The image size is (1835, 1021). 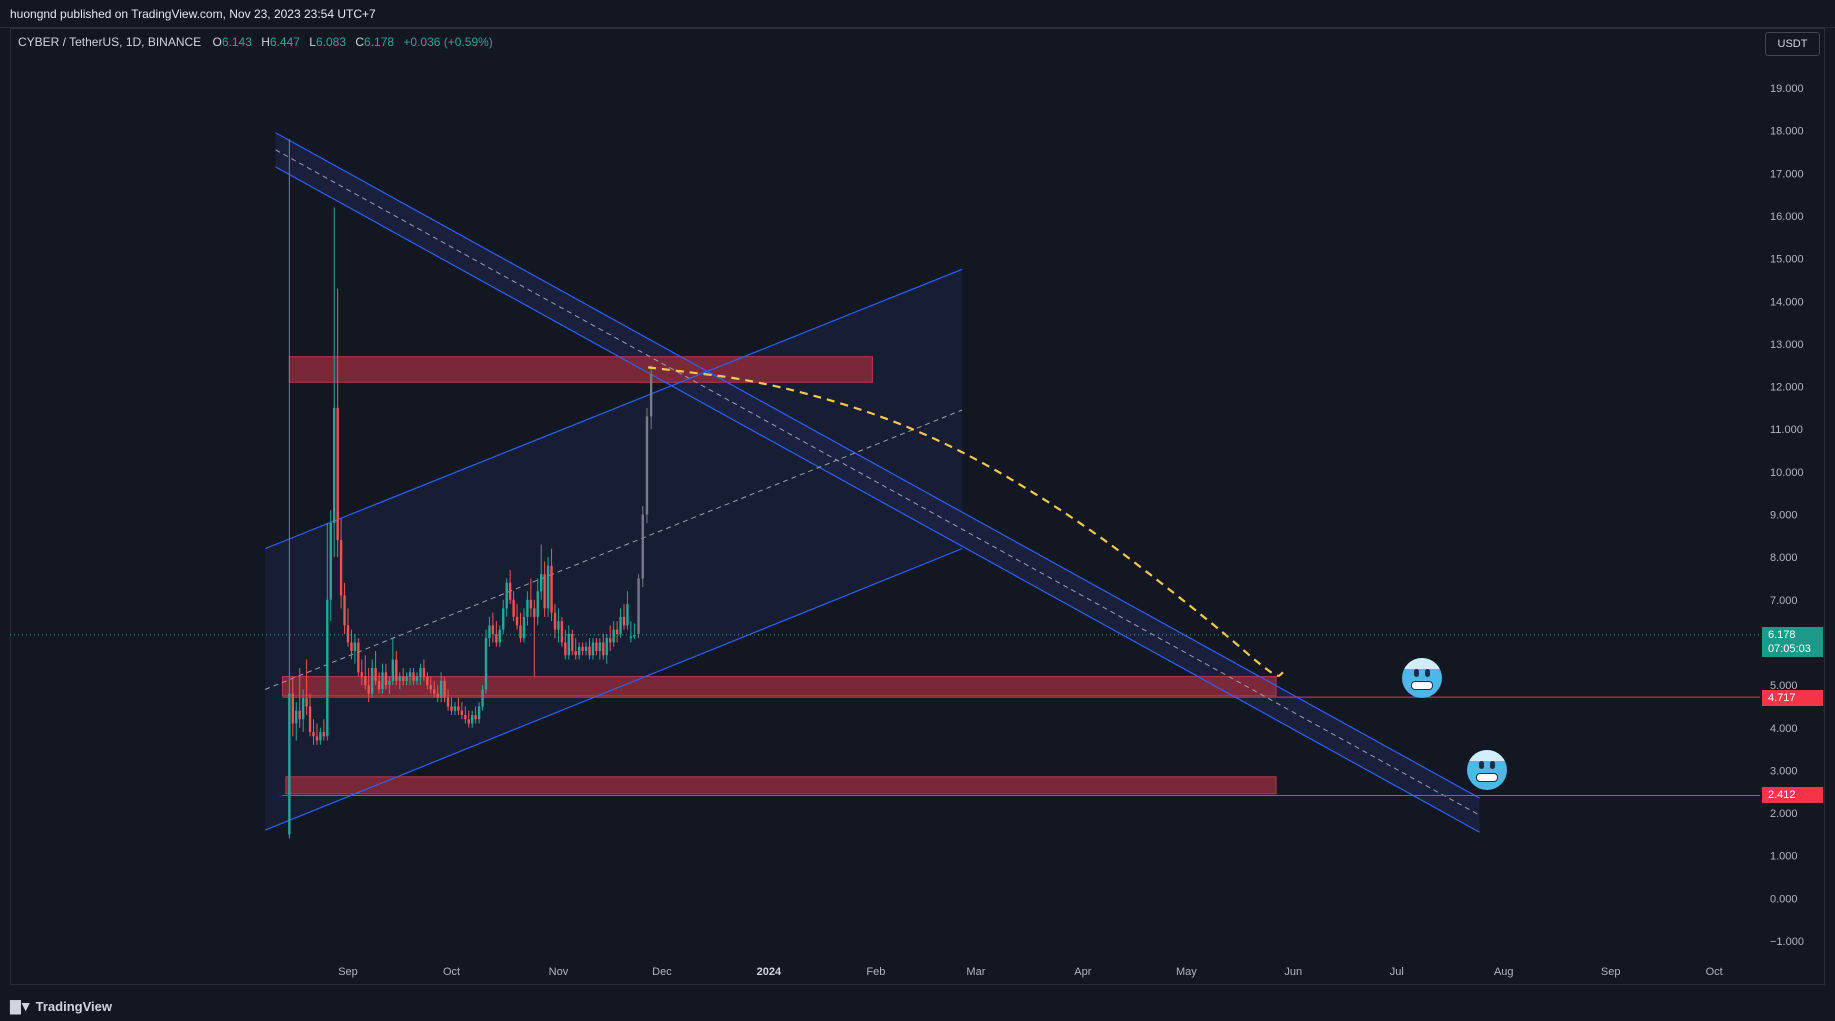 What do you see at coordinates (1784, 771) in the screenshot?
I see `price-axis-label: 3.000` at bounding box center [1784, 771].